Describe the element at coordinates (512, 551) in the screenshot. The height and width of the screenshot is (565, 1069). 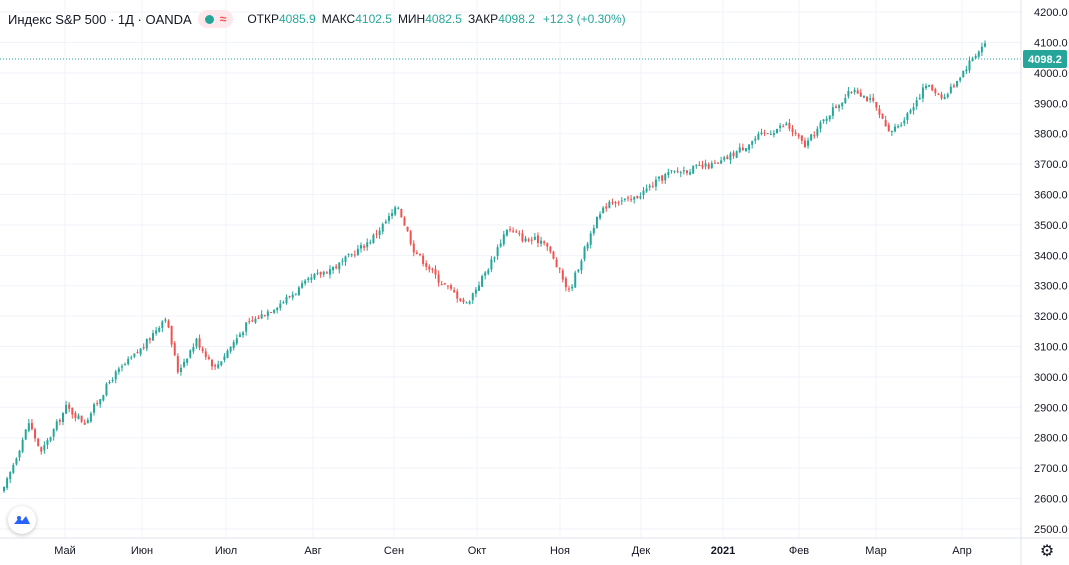
I see `time-axis: Май Июн Июл Авг Сен Окт Ноя Дек 2021 Фев Мар Апр` at that location.